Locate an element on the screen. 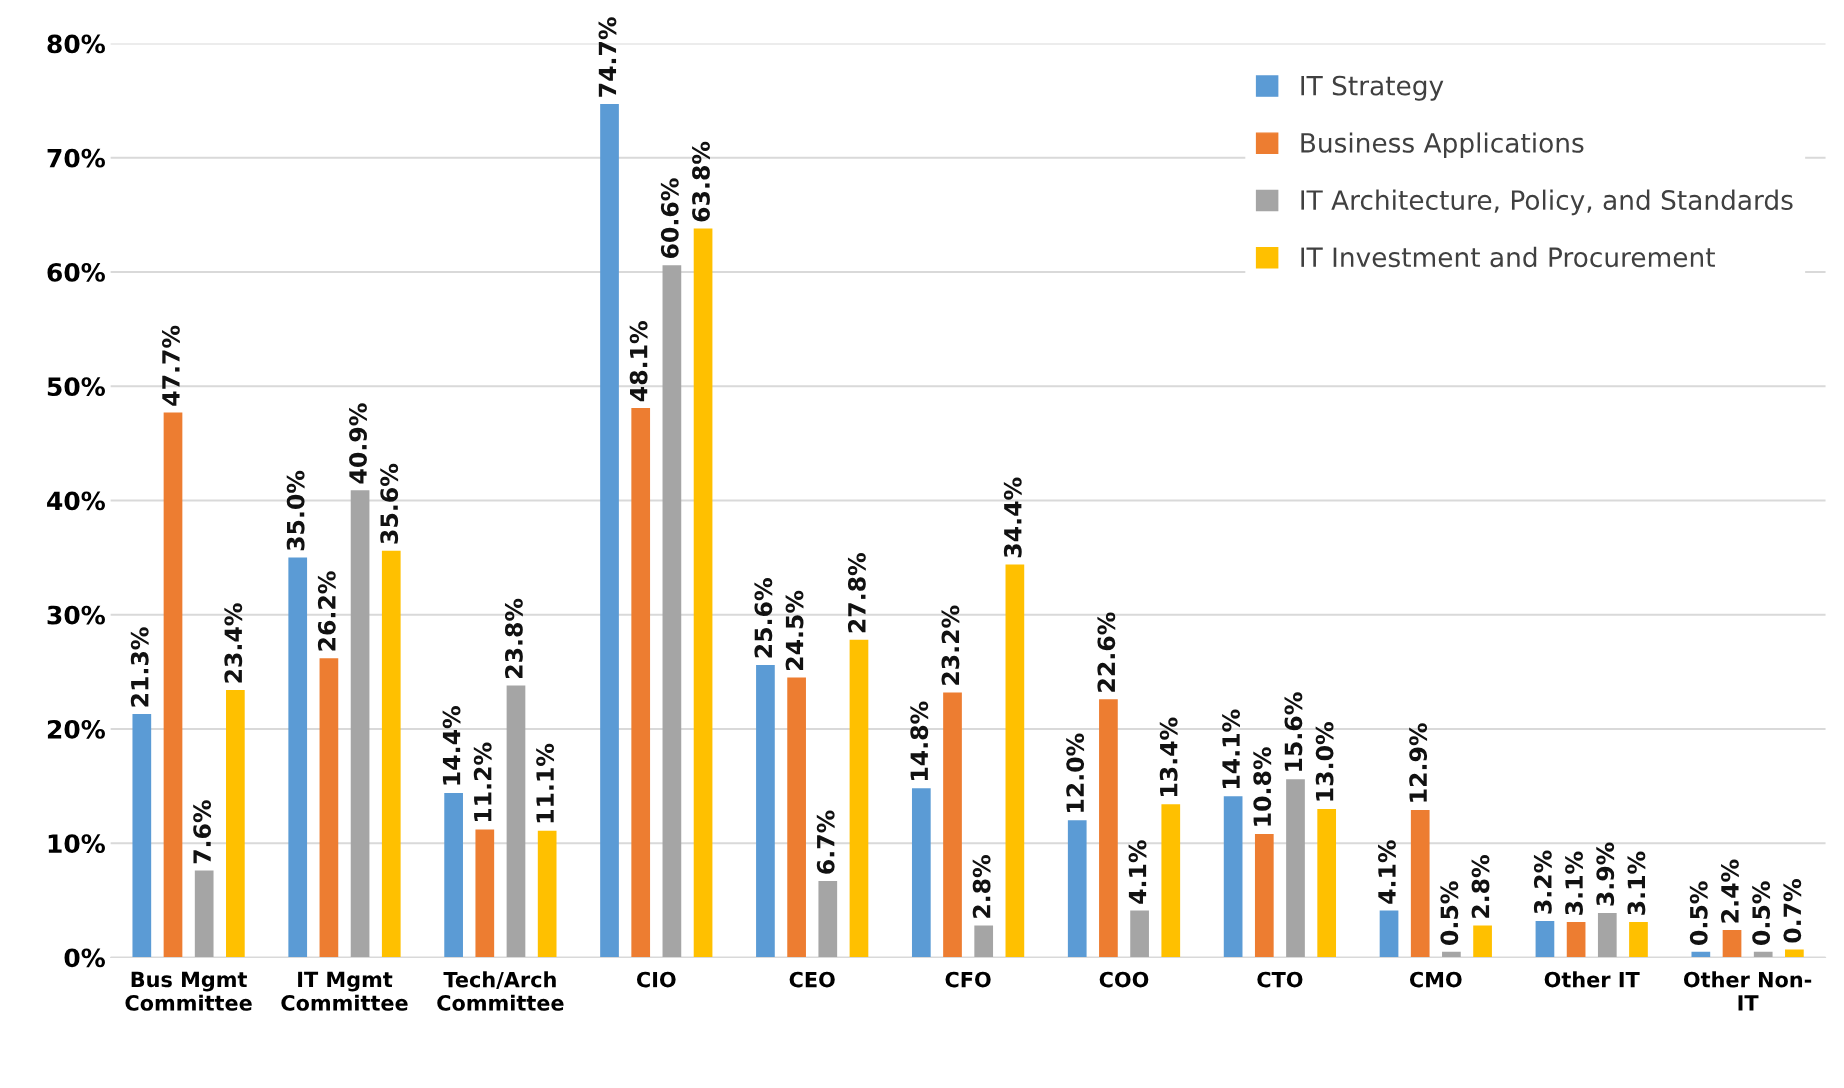 The height and width of the screenshot is (1088, 1844). y-tick-label: 70% is located at coordinates (76, 158).